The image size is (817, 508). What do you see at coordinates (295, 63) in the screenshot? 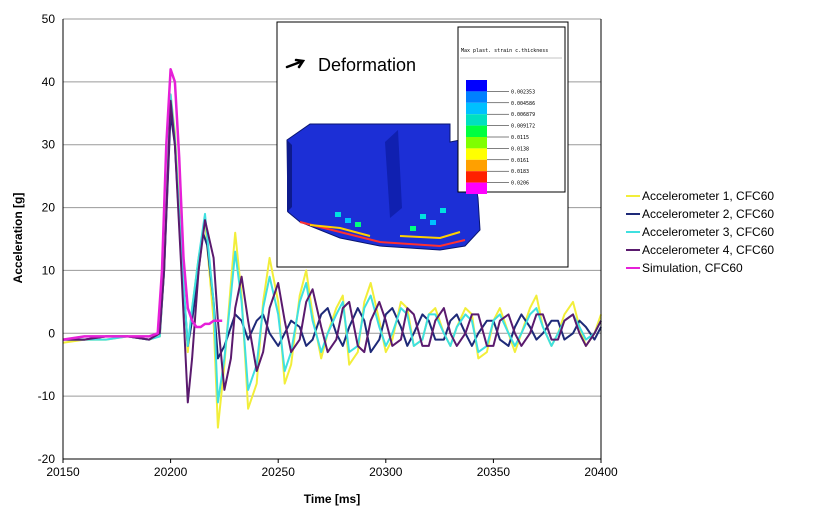
I see `arrow-icon` at bounding box center [295, 63].